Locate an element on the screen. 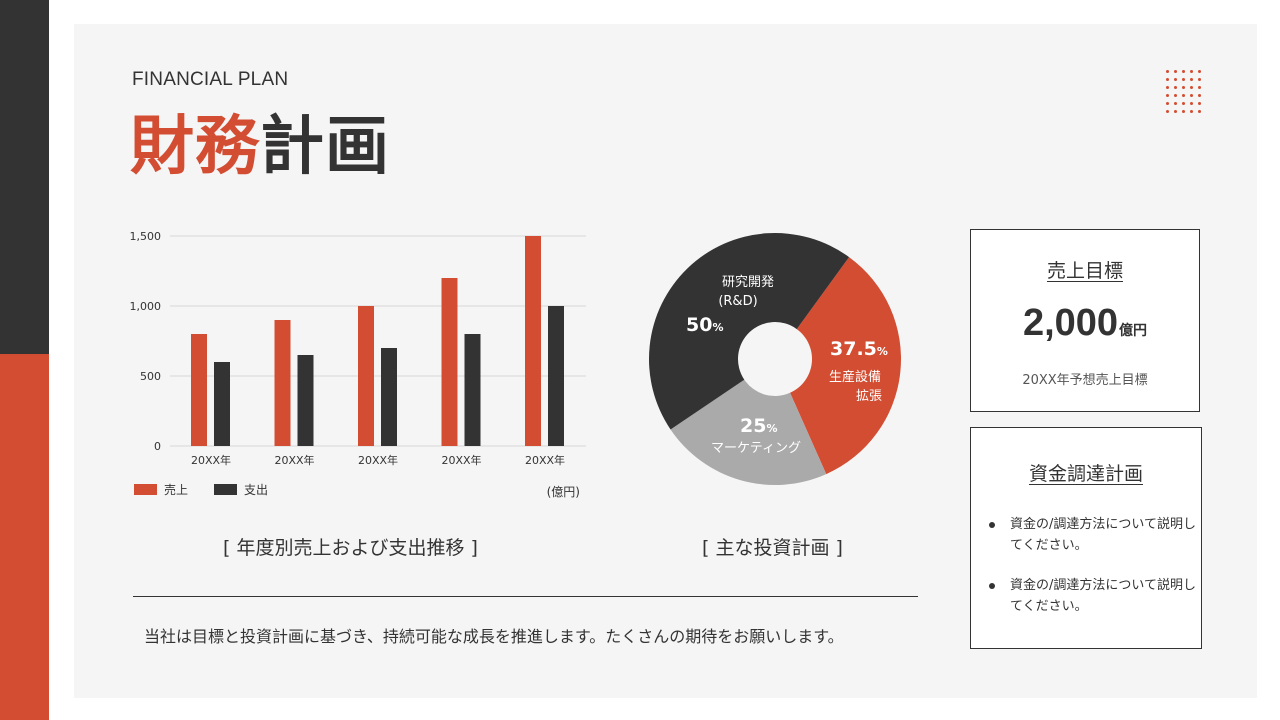  bar-chart-y-tick: 1,000 is located at coordinates (146, 306).